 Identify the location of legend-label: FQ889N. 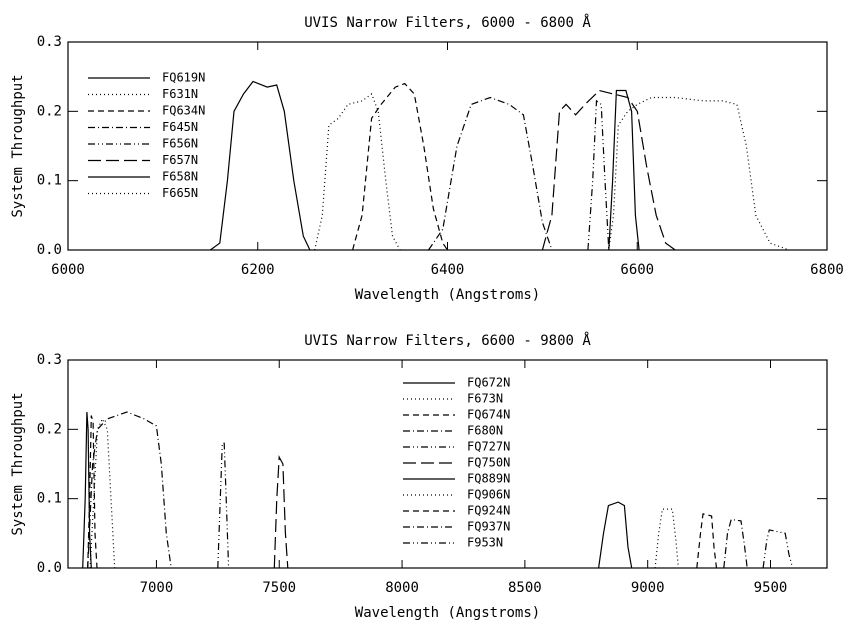
(488, 479).